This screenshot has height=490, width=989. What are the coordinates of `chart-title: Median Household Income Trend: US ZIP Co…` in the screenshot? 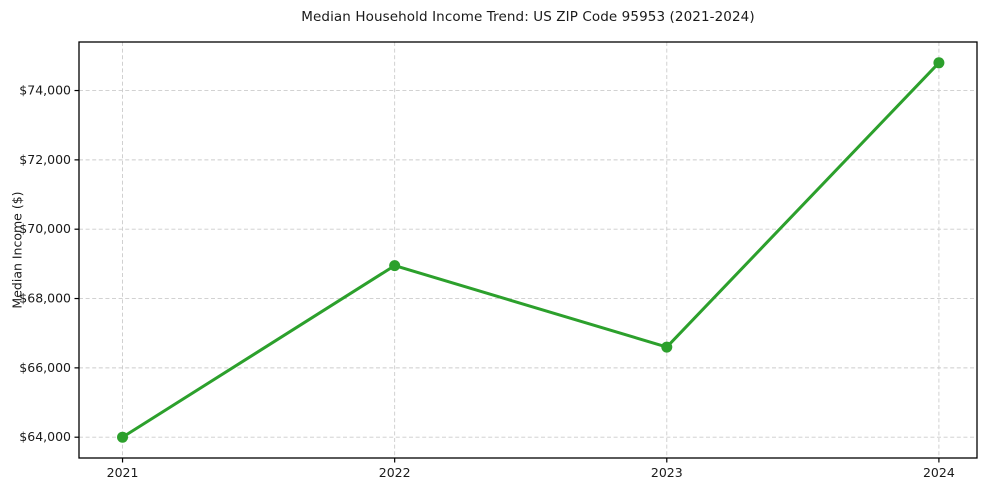 It's located at (528, 17).